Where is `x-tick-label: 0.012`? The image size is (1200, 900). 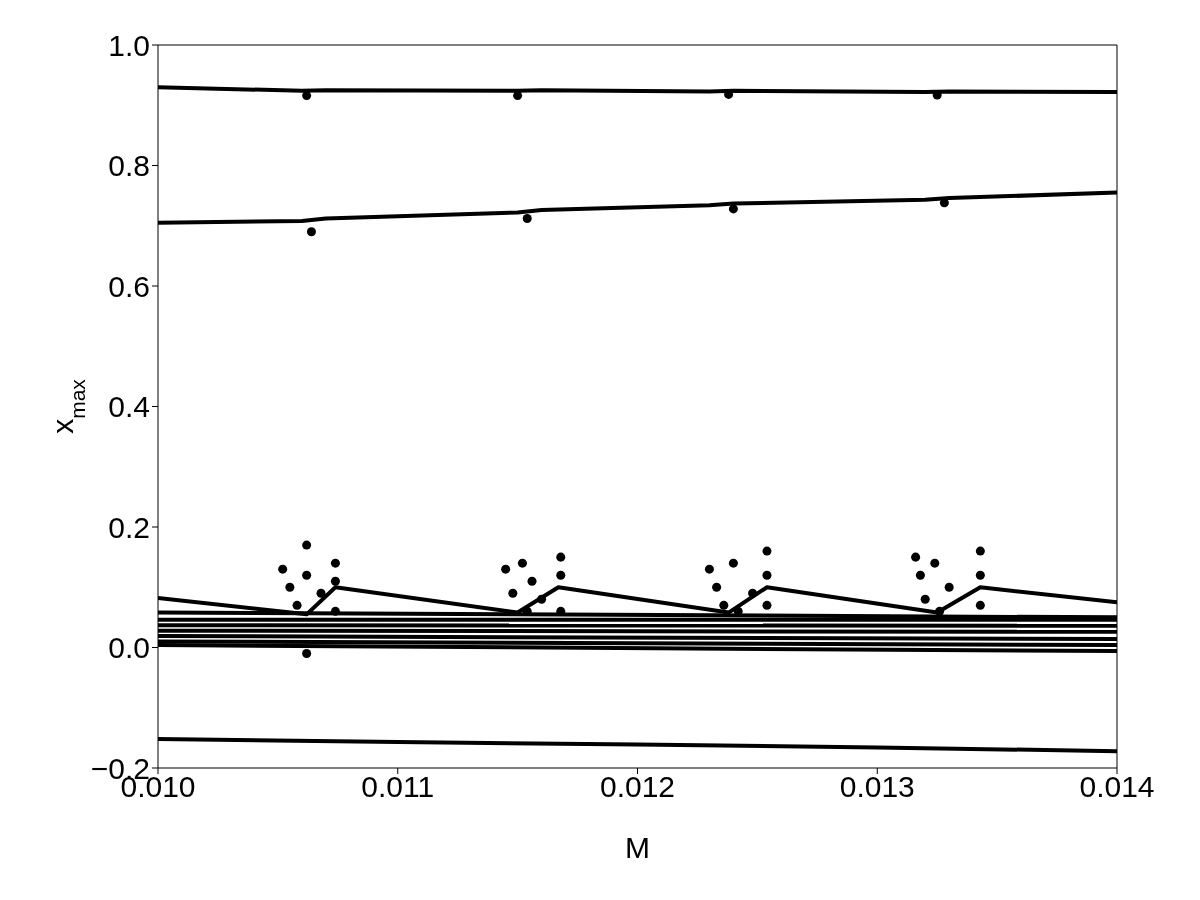 x-tick-label: 0.012 is located at coordinates (637, 787).